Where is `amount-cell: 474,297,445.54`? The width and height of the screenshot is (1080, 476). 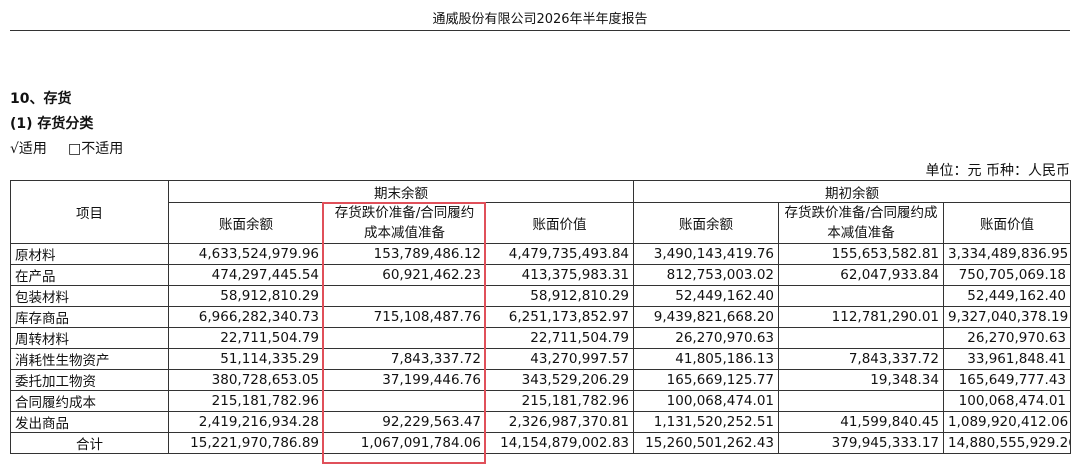
amount-cell: 474,297,445.54 is located at coordinates (246, 275).